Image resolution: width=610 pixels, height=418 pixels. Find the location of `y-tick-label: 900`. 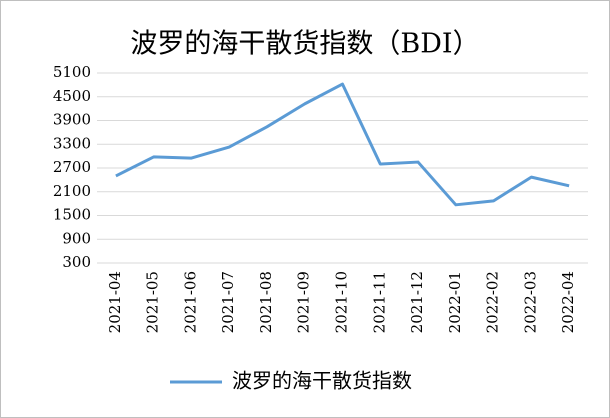

y-tick-label: 900 is located at coordinates (76, 238).